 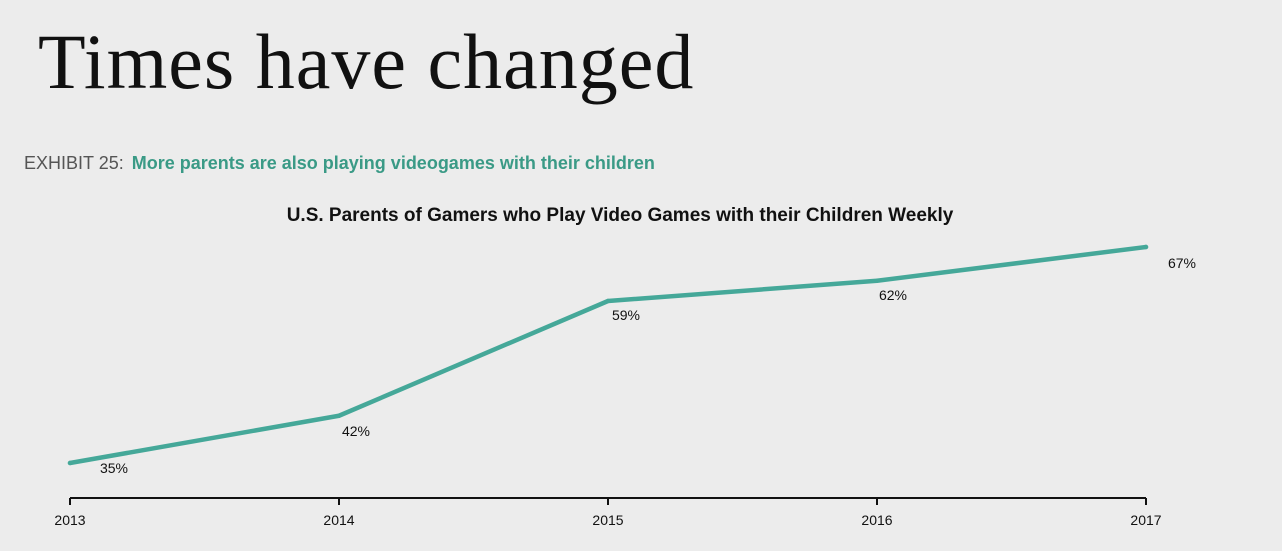 I want to click on data-point-2017, so click(x=1146, y=247).